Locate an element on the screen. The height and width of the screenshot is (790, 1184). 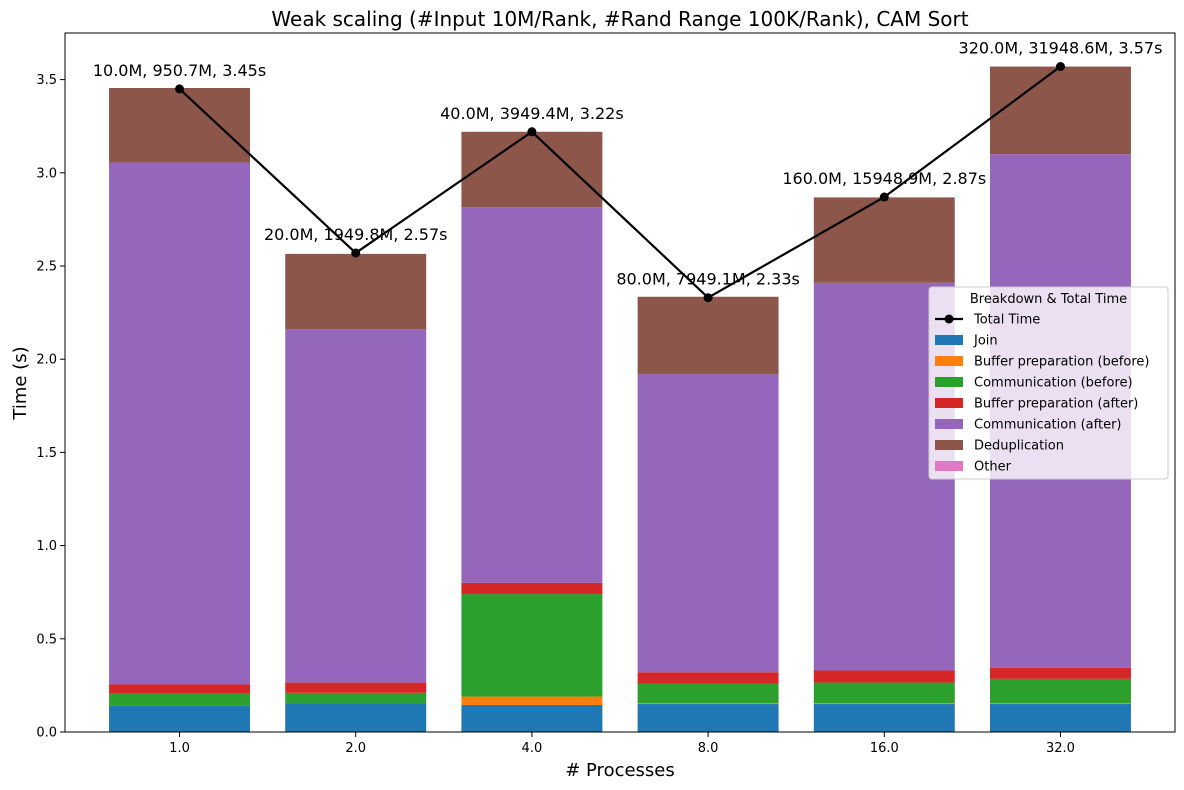
x-tick-label-3: 4.0 is located at coordinates (532, 748).